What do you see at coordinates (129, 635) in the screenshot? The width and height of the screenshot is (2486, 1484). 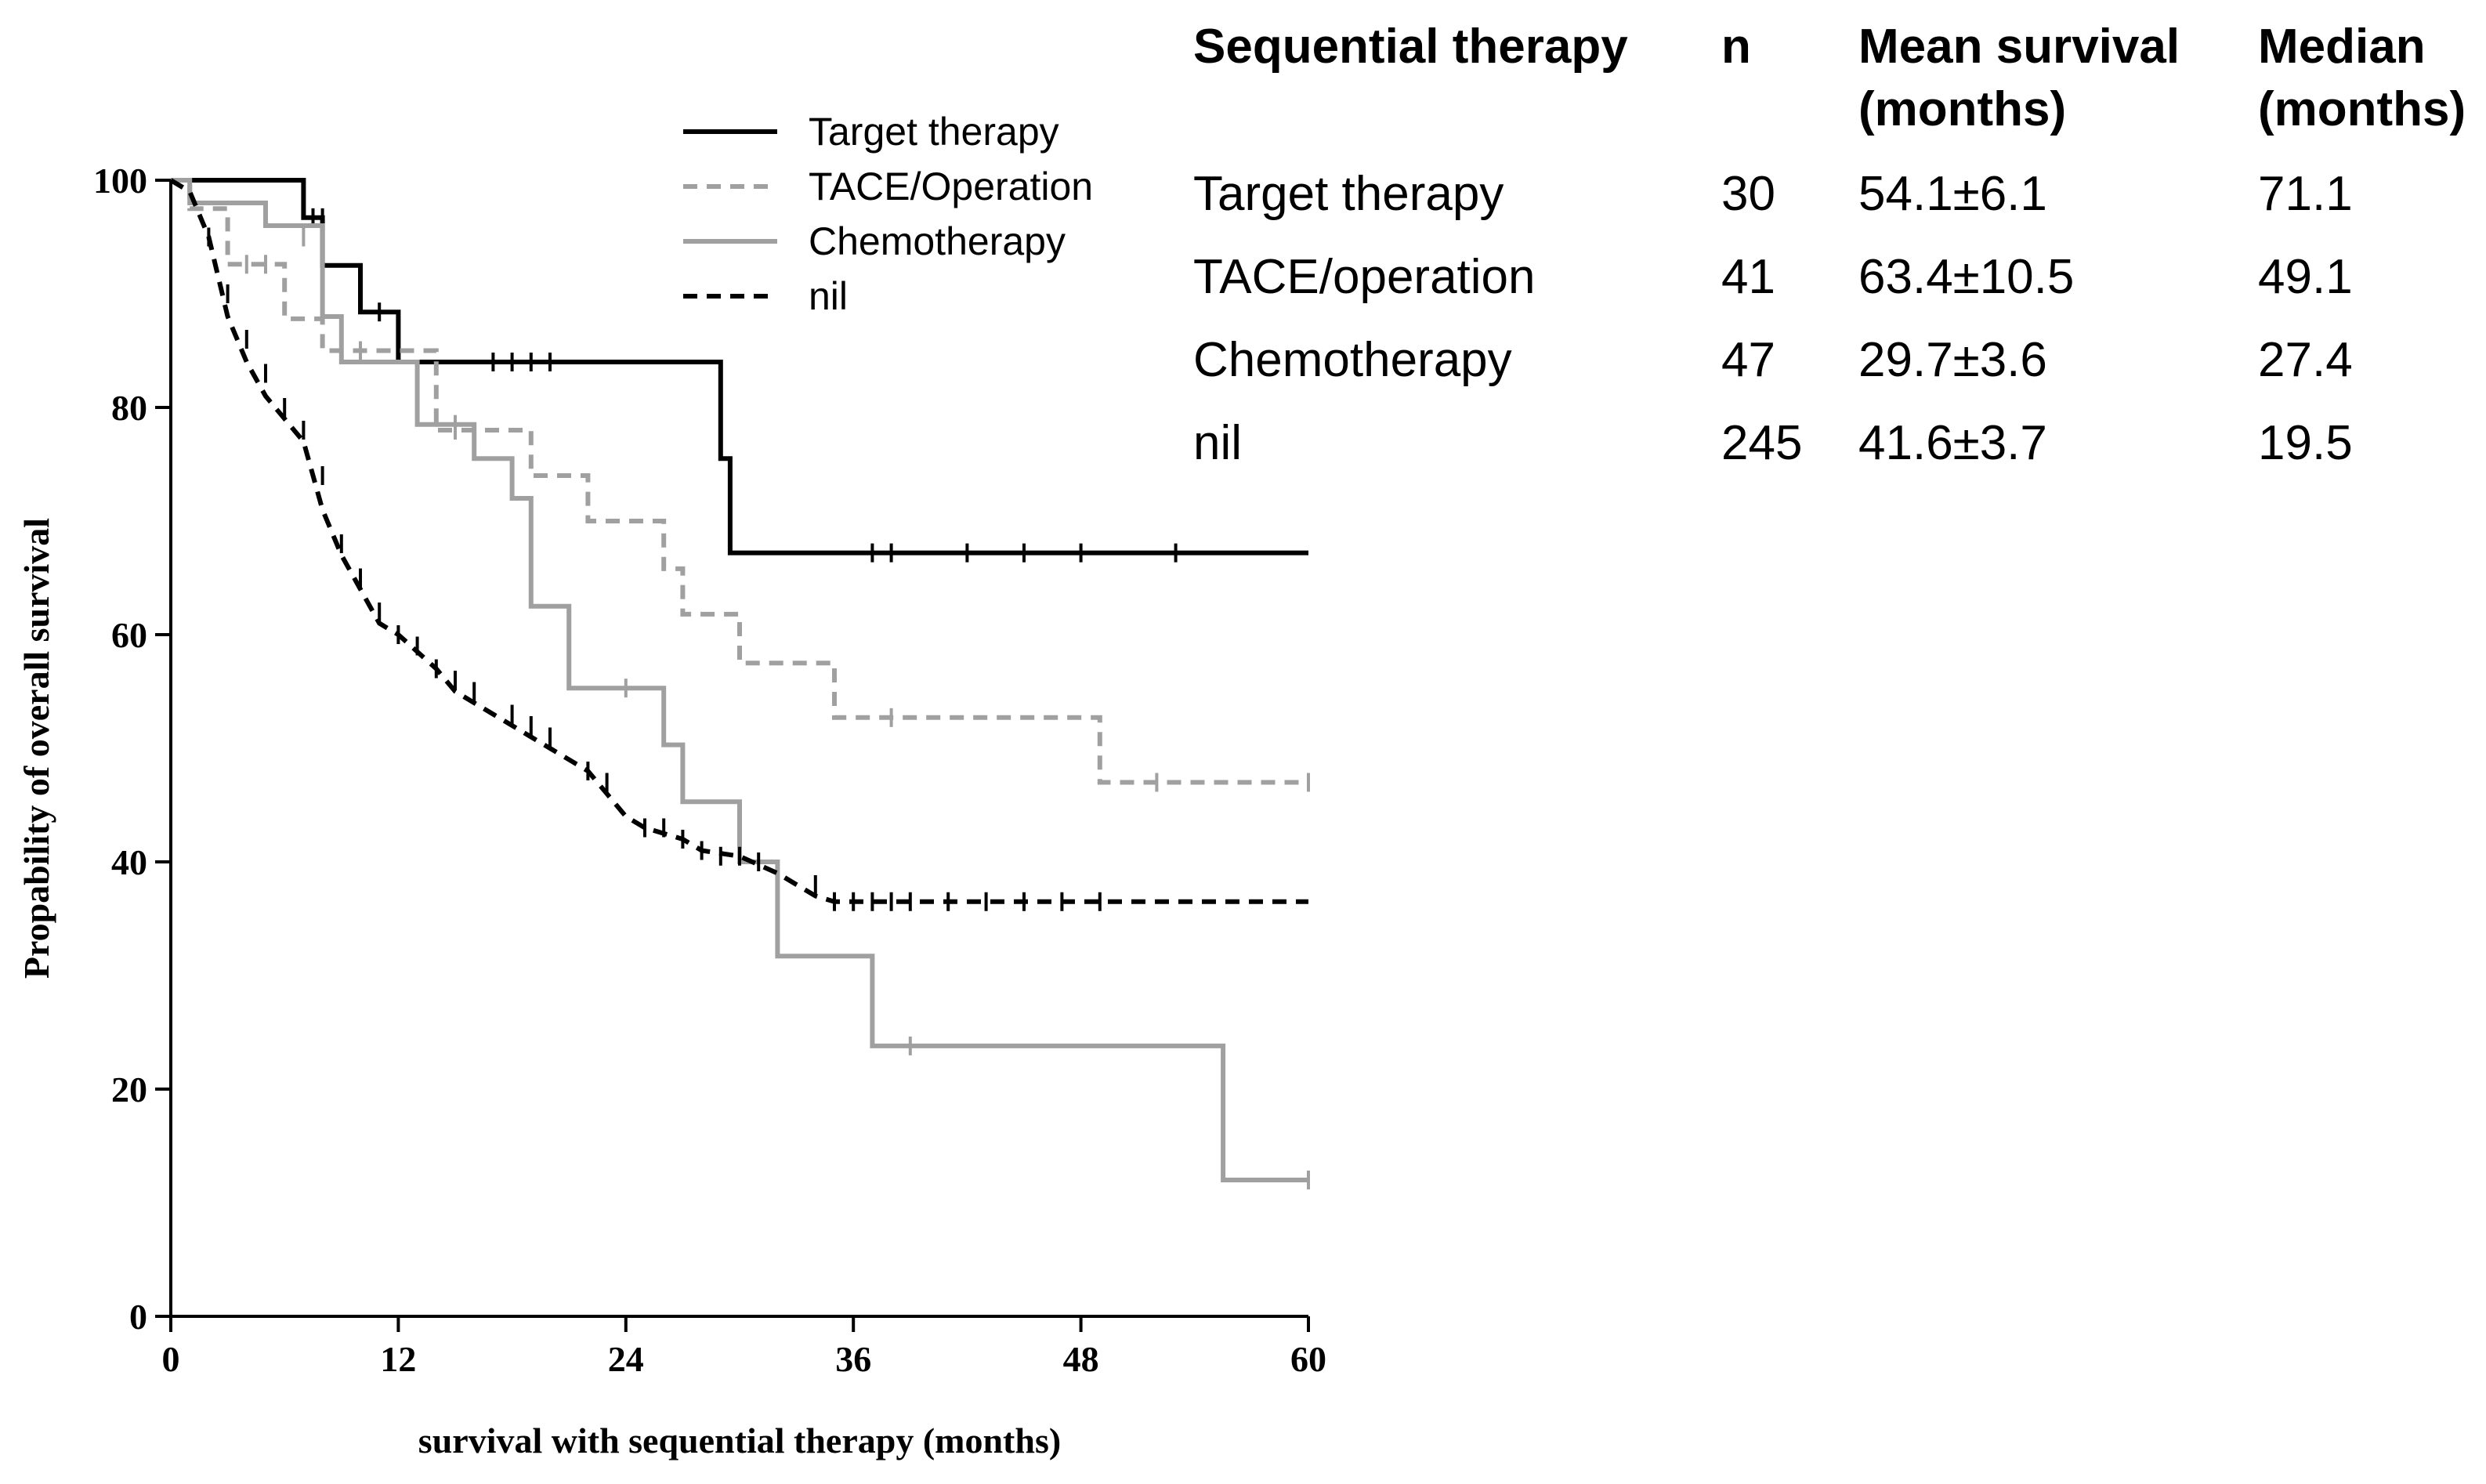 I see `y-tick-label: 60` at bounding box center [129, 635].